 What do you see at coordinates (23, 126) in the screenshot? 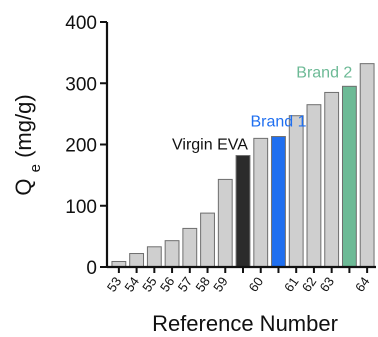
I see `y-axis-title-unit: (mg/g)` at bounding box center [23, 126].